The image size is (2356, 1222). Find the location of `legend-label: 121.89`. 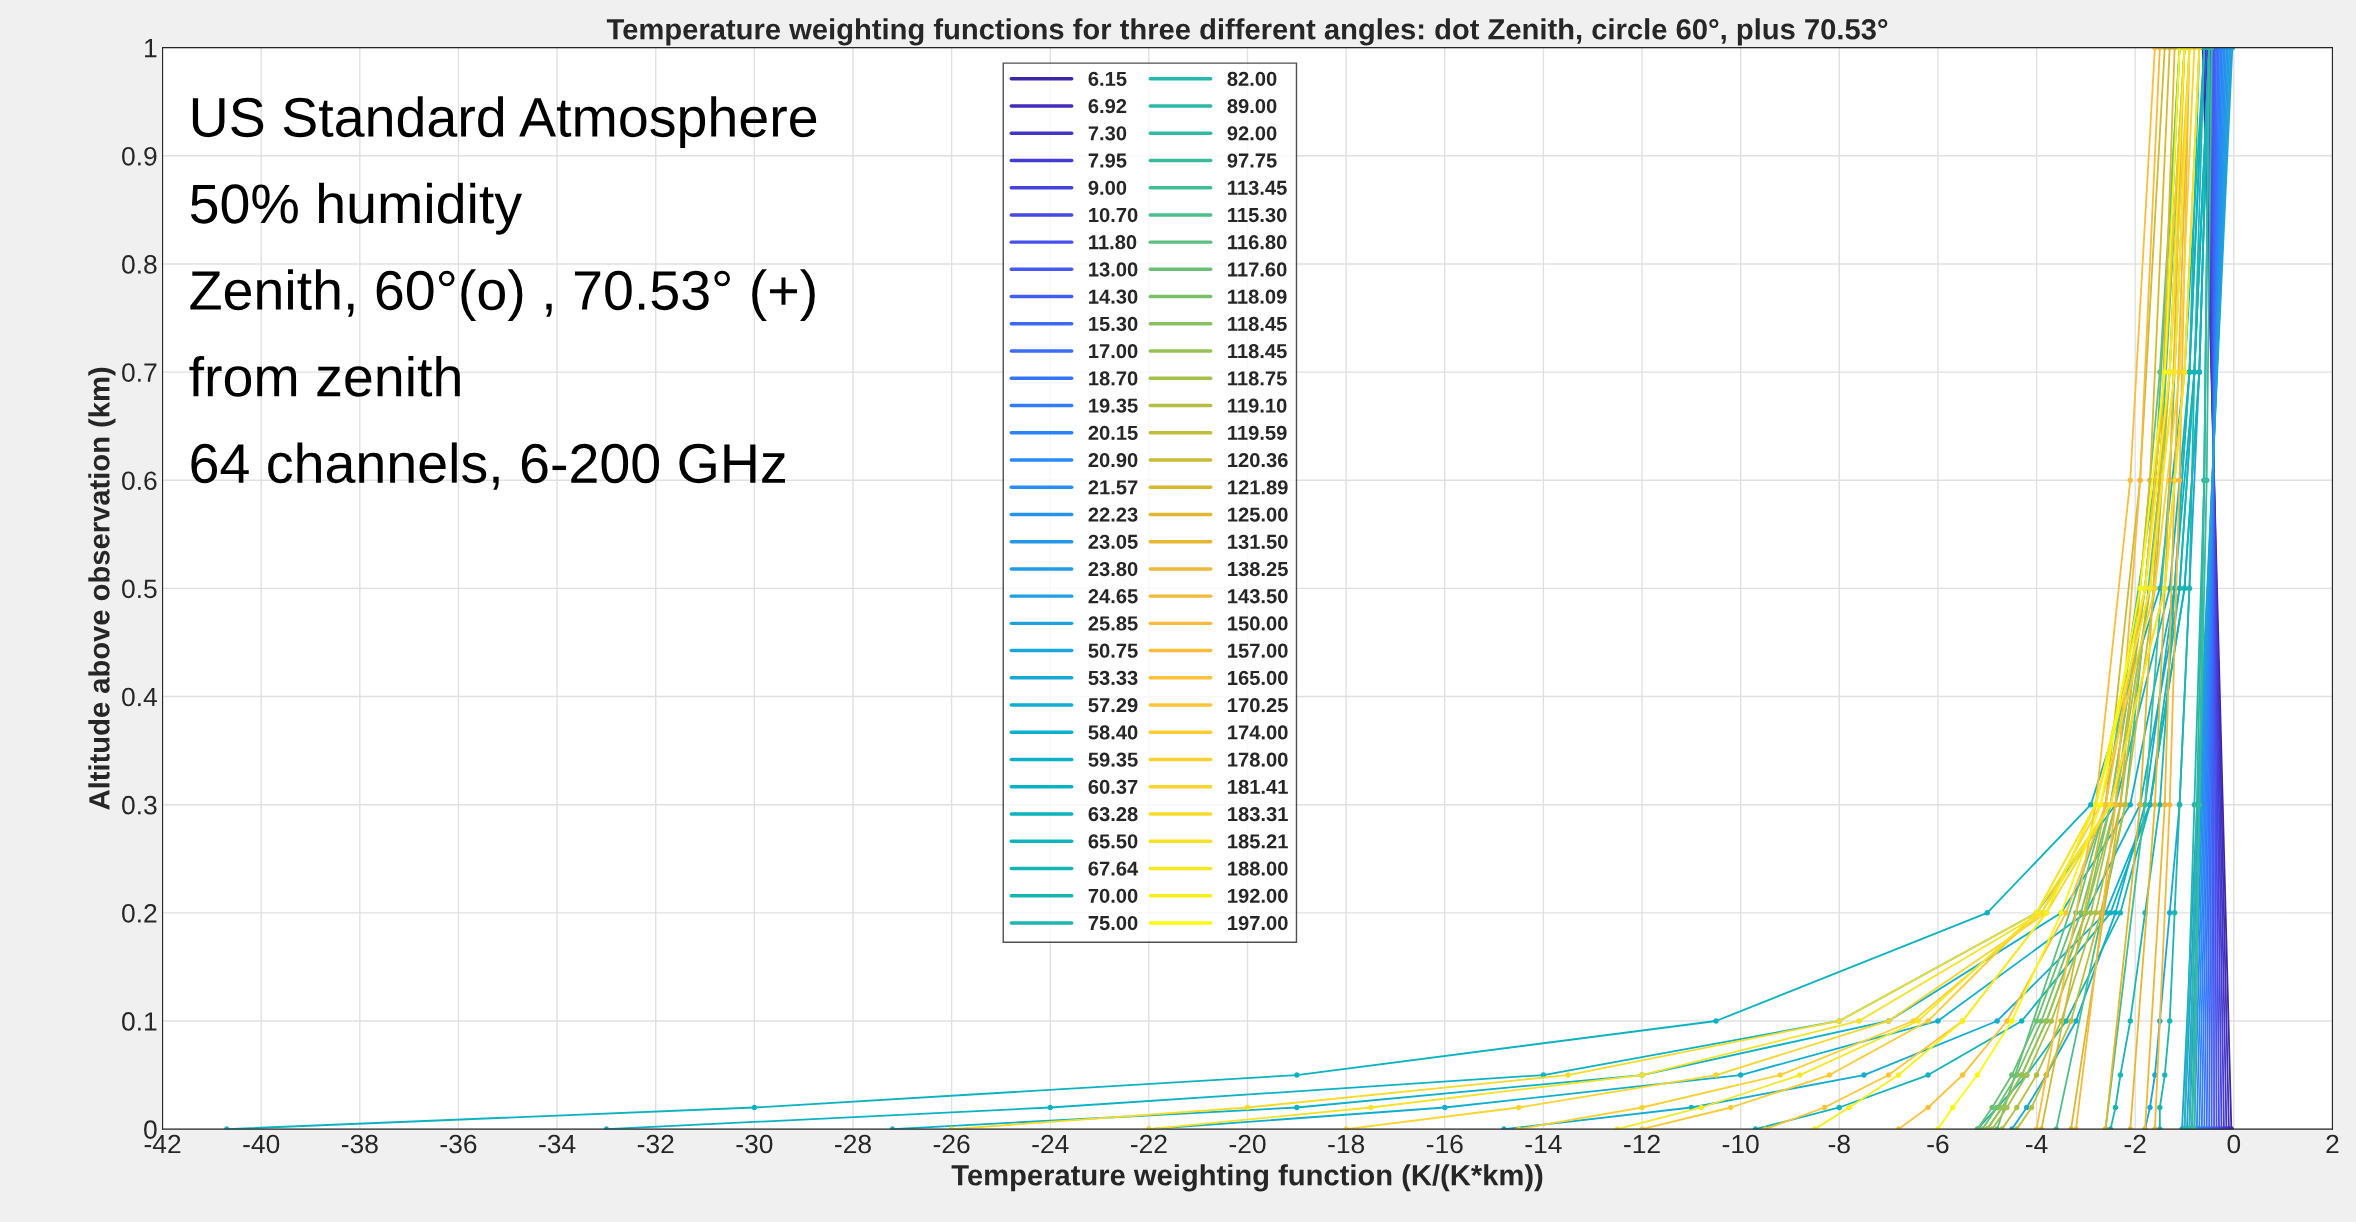

legend-label: 121.89 is located at coordinates (1258, 487).